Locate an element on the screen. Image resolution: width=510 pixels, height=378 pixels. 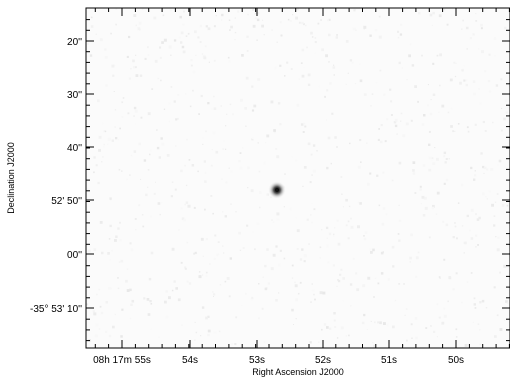
x-tick-label: 08h 17m 55s is located at coordinates (122, 360).